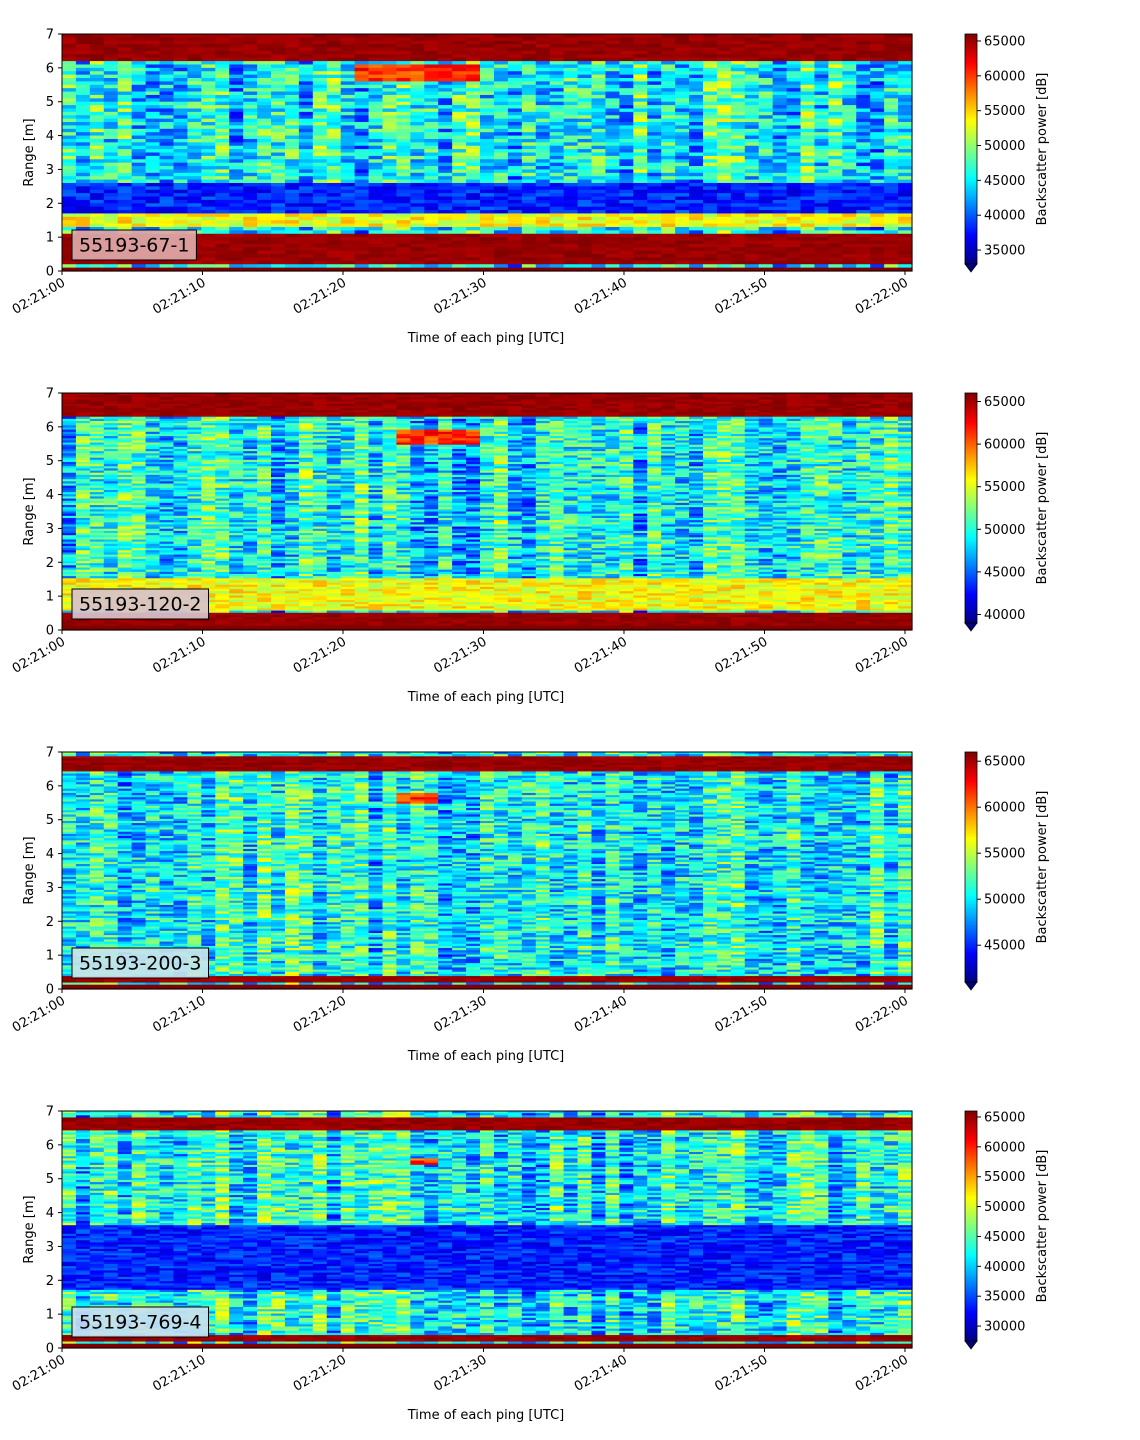 This screenshot has height=1440, width=1140. What do you see at coordinates (601, 296) in the screenshot?
I see `x-tick-label: 02:21:40` at bounding box center [601, 296].